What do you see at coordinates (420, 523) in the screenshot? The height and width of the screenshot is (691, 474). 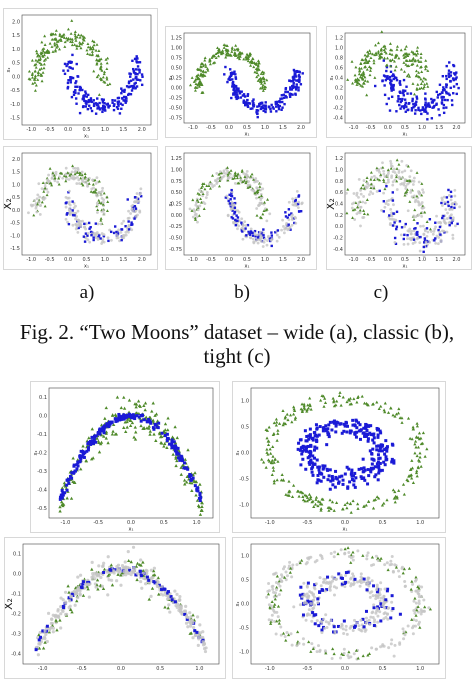 I see `x-tick-label: 1.0` at bounding box center [420, 523].